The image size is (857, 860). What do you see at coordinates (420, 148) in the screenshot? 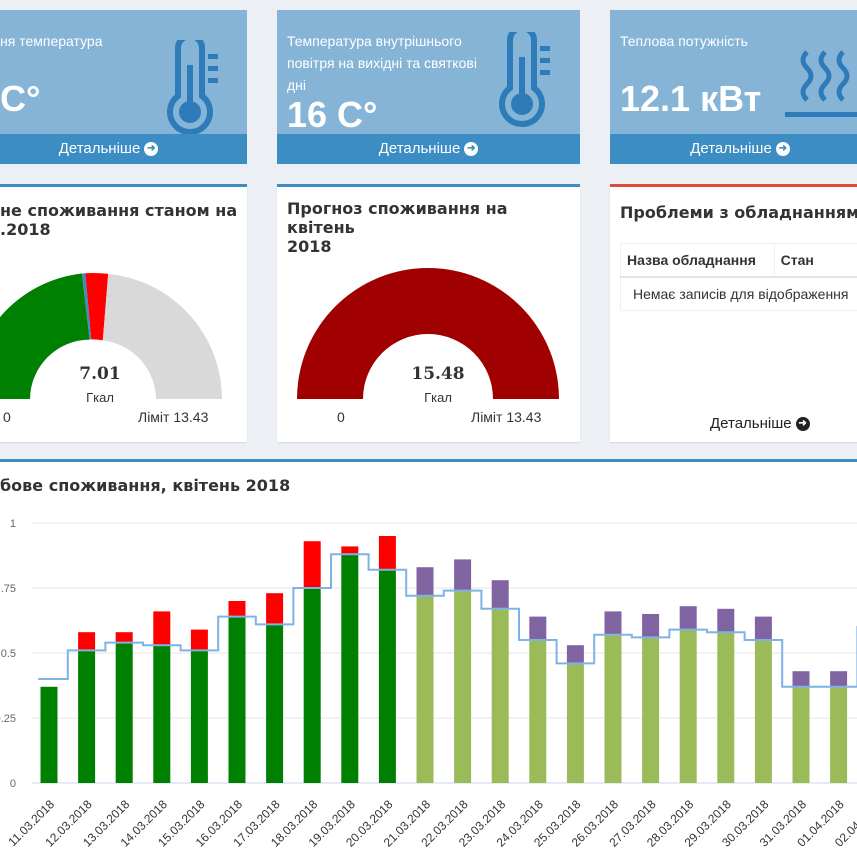
I see `tile-weekend-temperature-details-label: Детальніше` at bounding box center [420, 148].